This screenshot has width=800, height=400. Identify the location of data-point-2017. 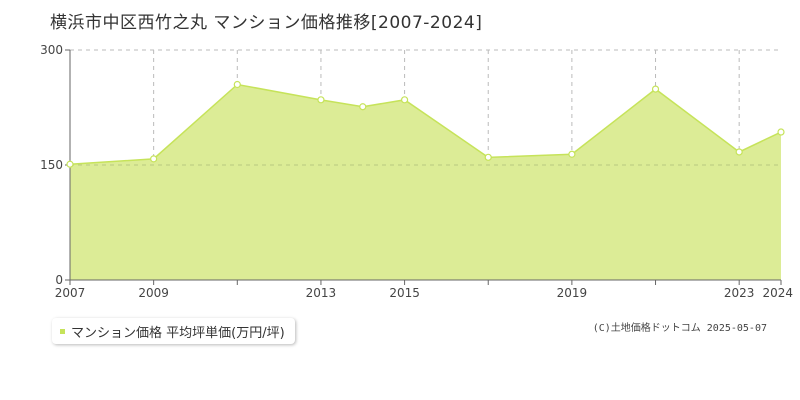
(488, 157).